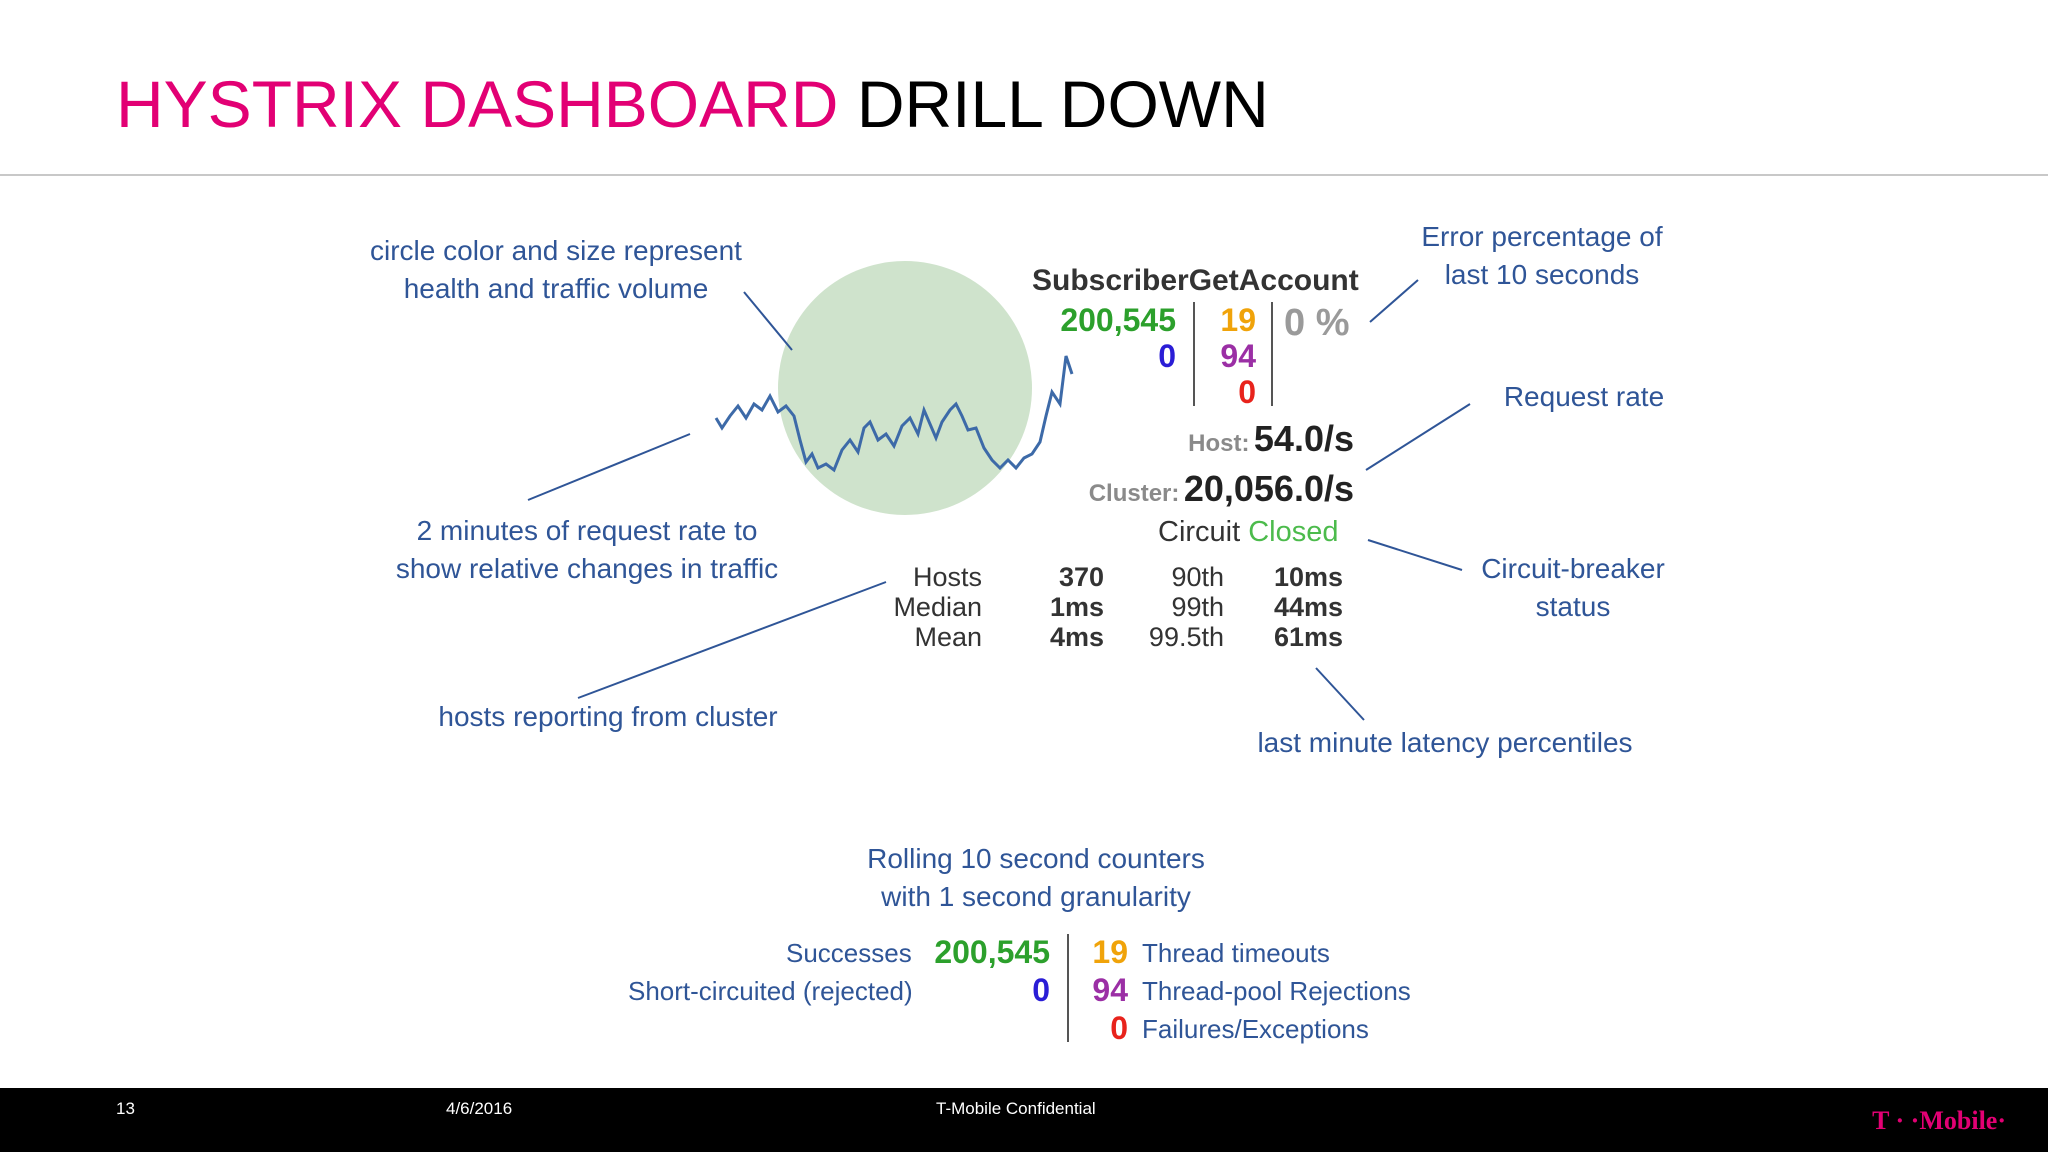 The image size is (2048, 1152). Describe the element at coordinates (556, 288) in the screenshot. I see `annotation-circle-line2: health and traffic volume` at that location.